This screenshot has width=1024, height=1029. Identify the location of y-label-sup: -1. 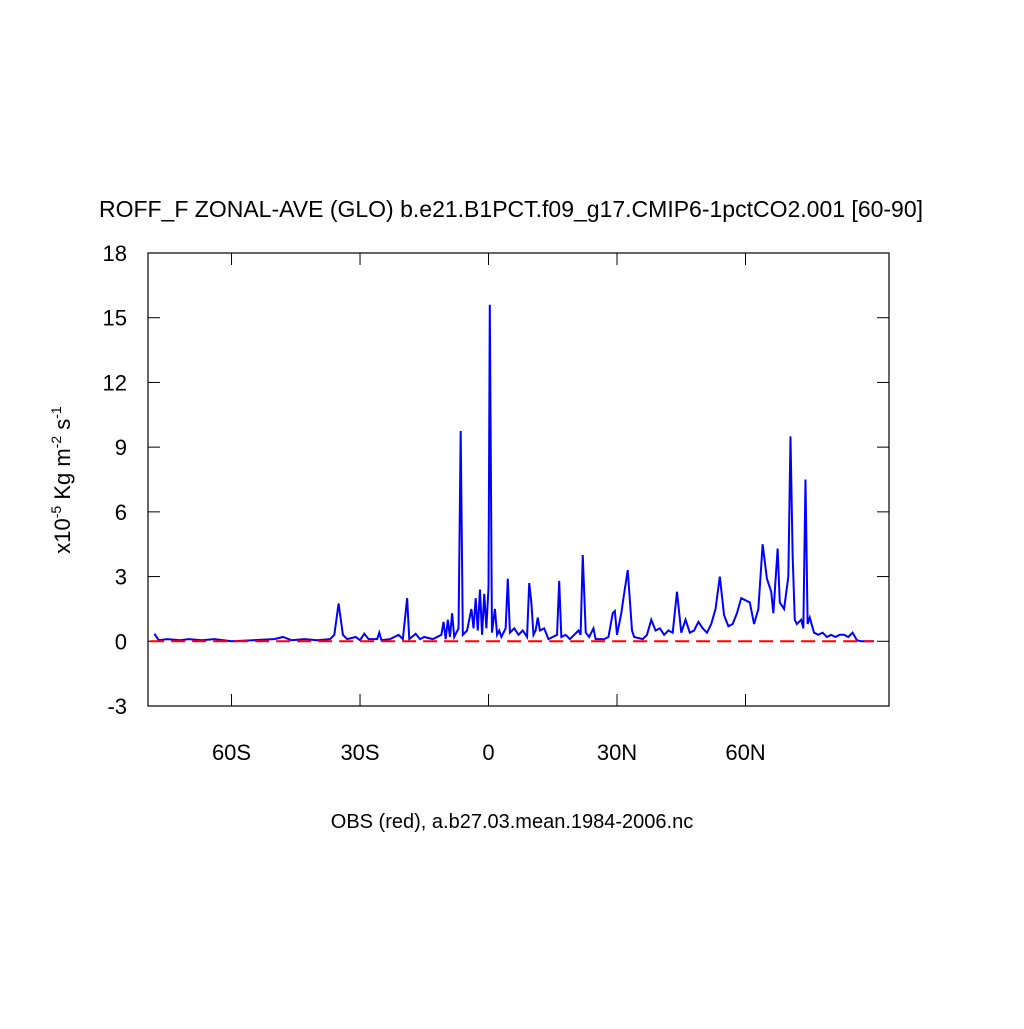
(56, 412).